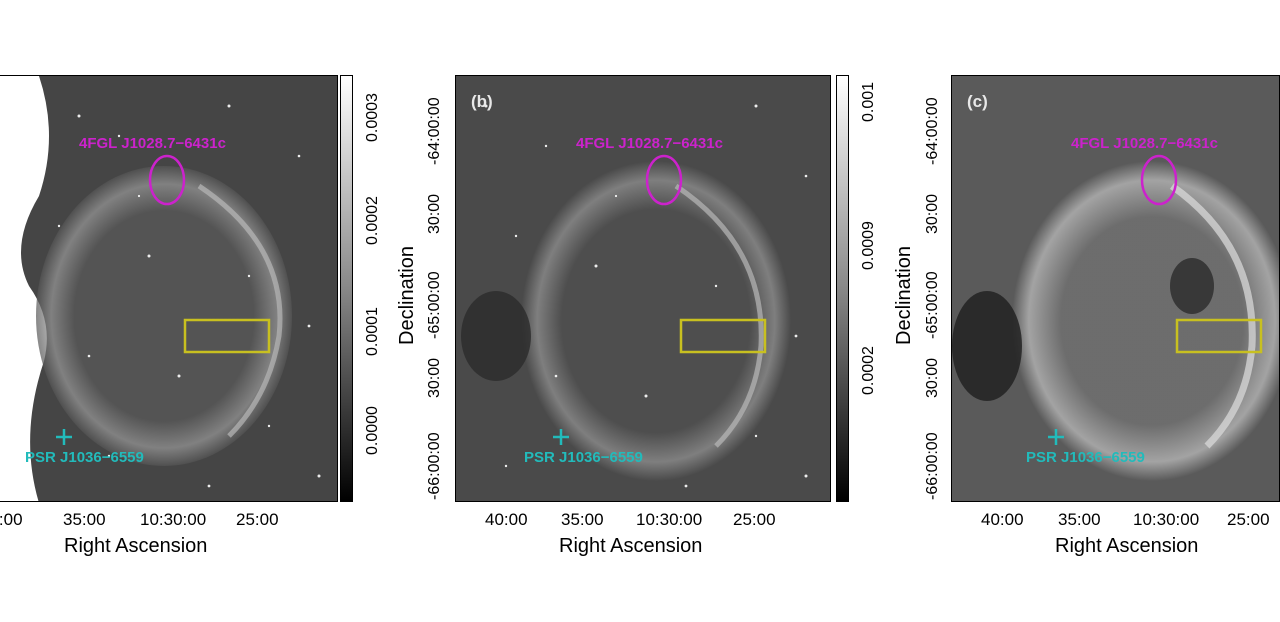  What do you see at coordinates (977, 101) in the screenshot?
I see `panel-label: (c)` at bounding box center [977, 101].